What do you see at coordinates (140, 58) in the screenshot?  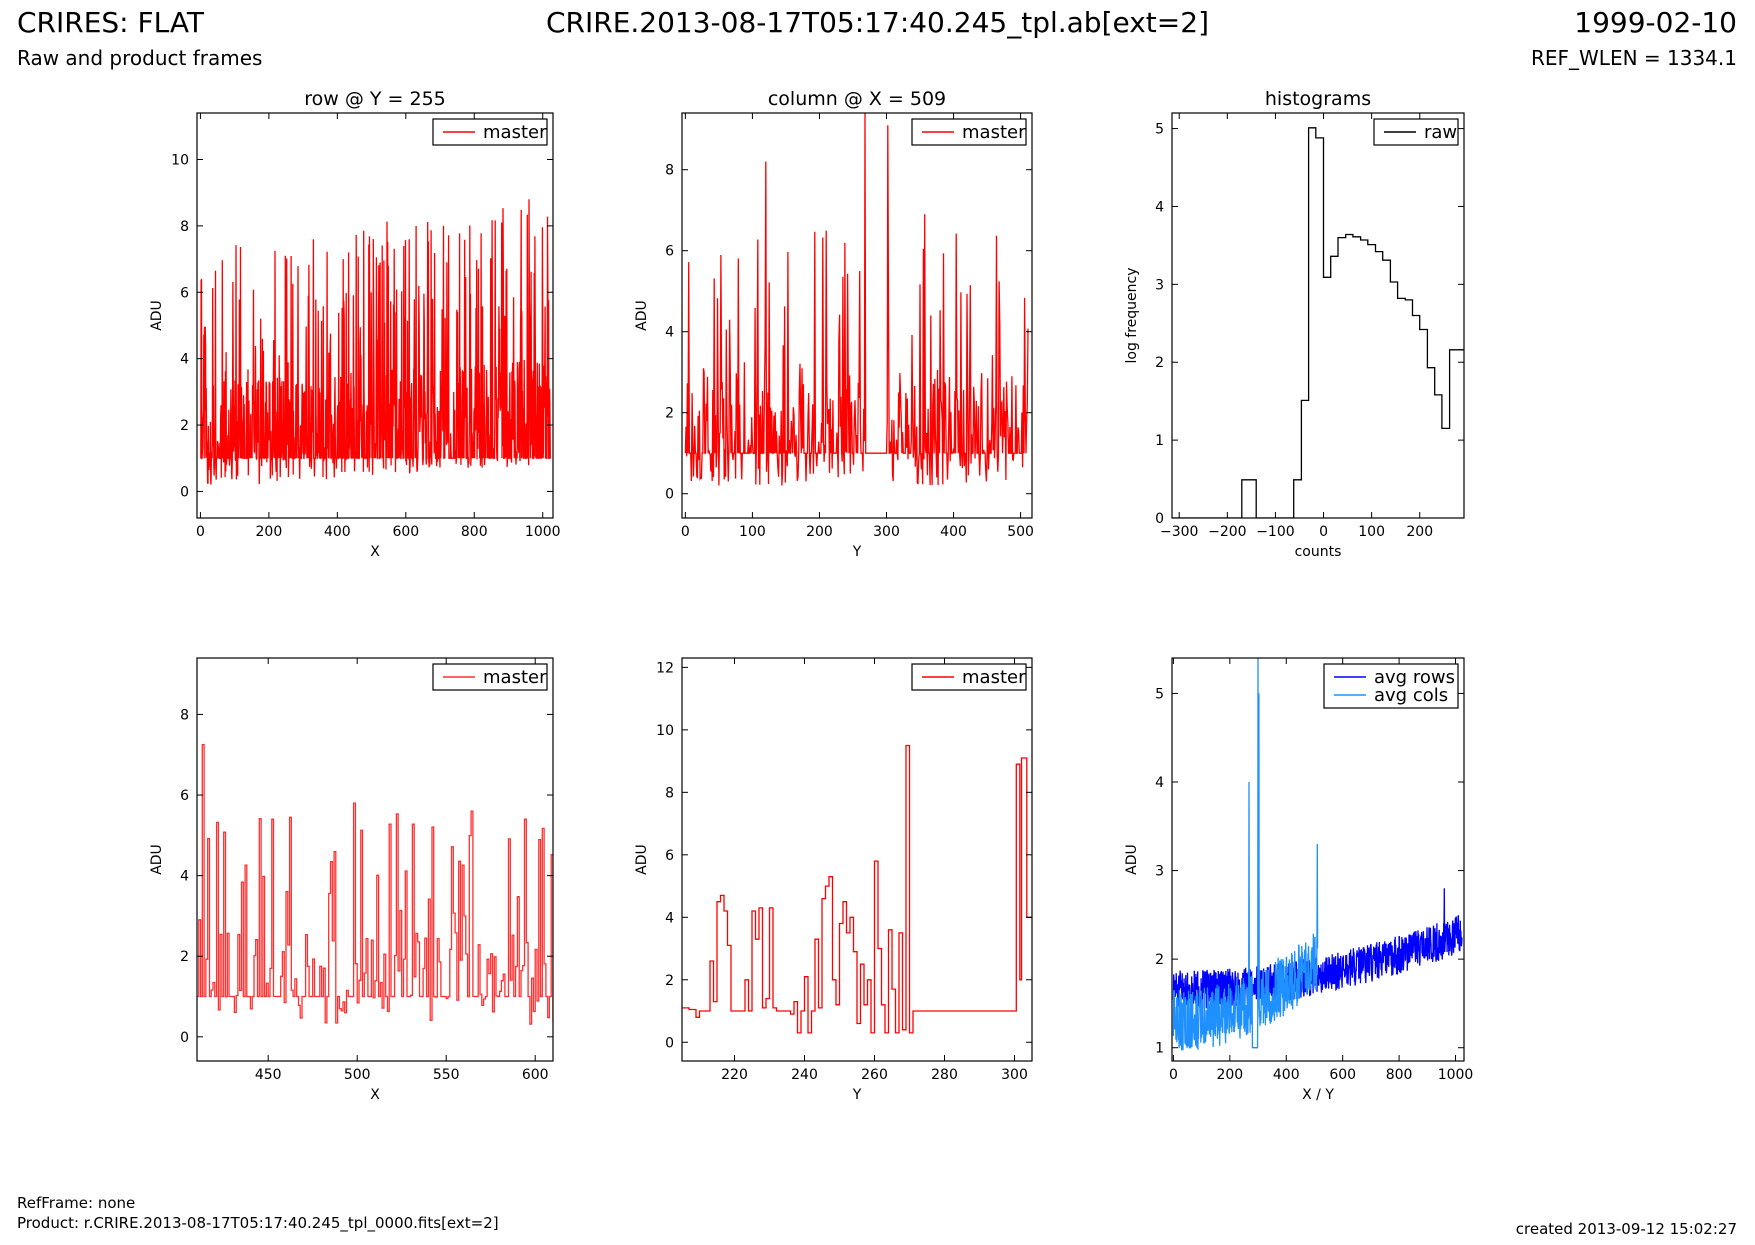 I see `report-subtitle: Raw and product frames` at bounding box center [140, 58].